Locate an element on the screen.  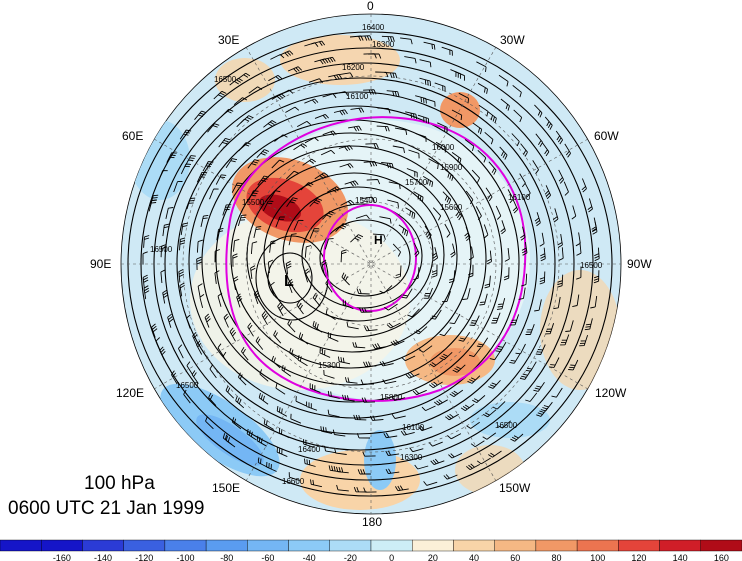
contour-label: 16600 is located at coordinates (293, 481).